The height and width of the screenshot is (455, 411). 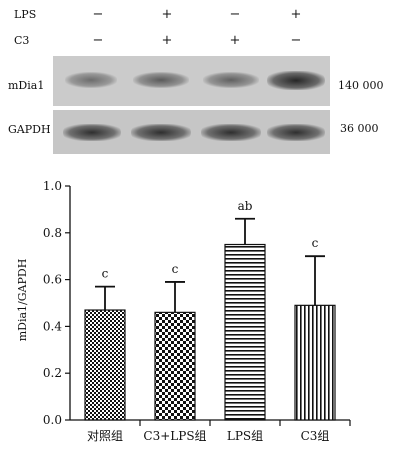 I want to click on c3-sign-2: +, so click(x=167, y=40).